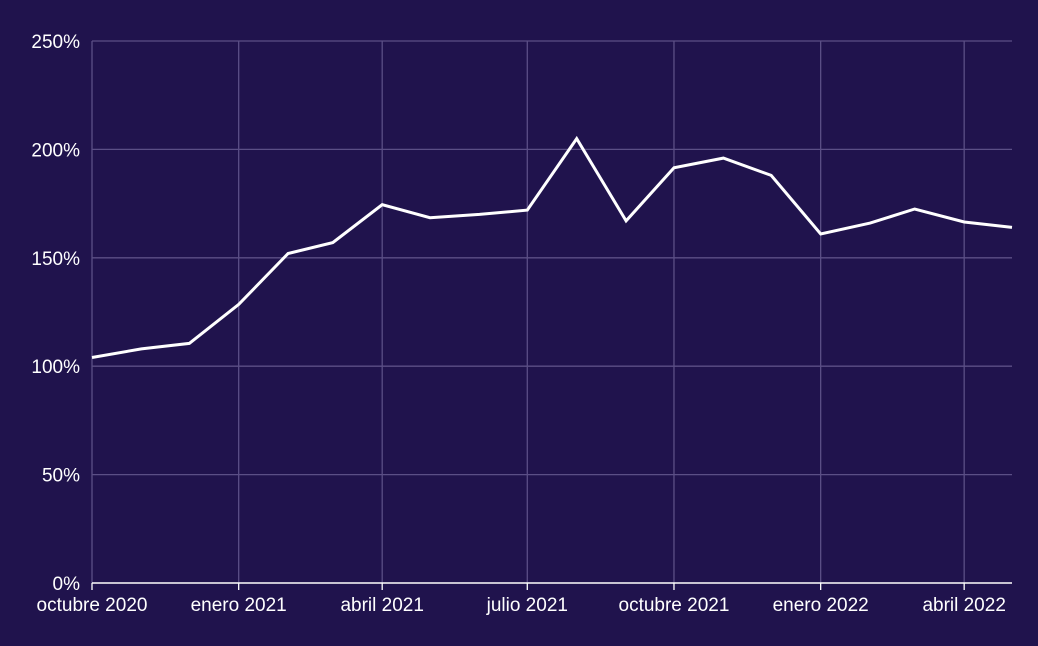  I want to click on y-tick-labels: 0% 50% 100% 150% 200% 250%, so click(55, 313).